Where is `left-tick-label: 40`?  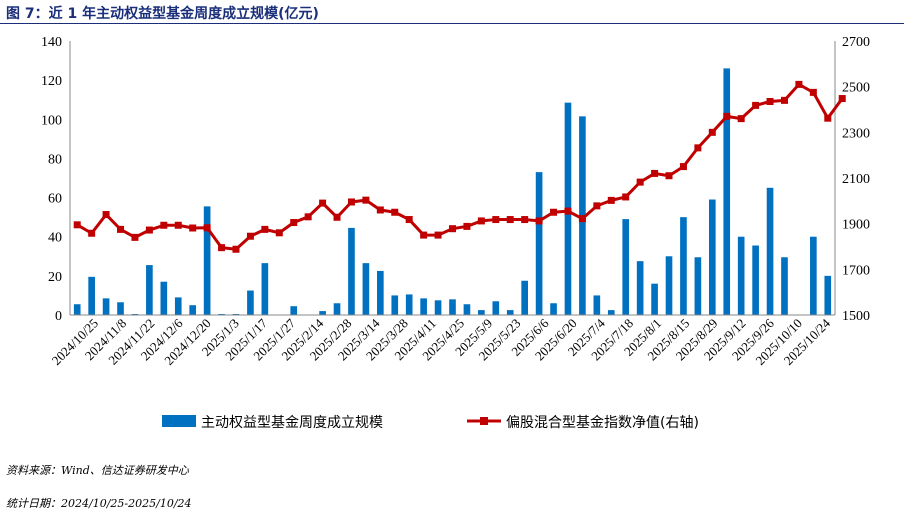 left-tick-label: 40 is located at coordinates (55, 238).